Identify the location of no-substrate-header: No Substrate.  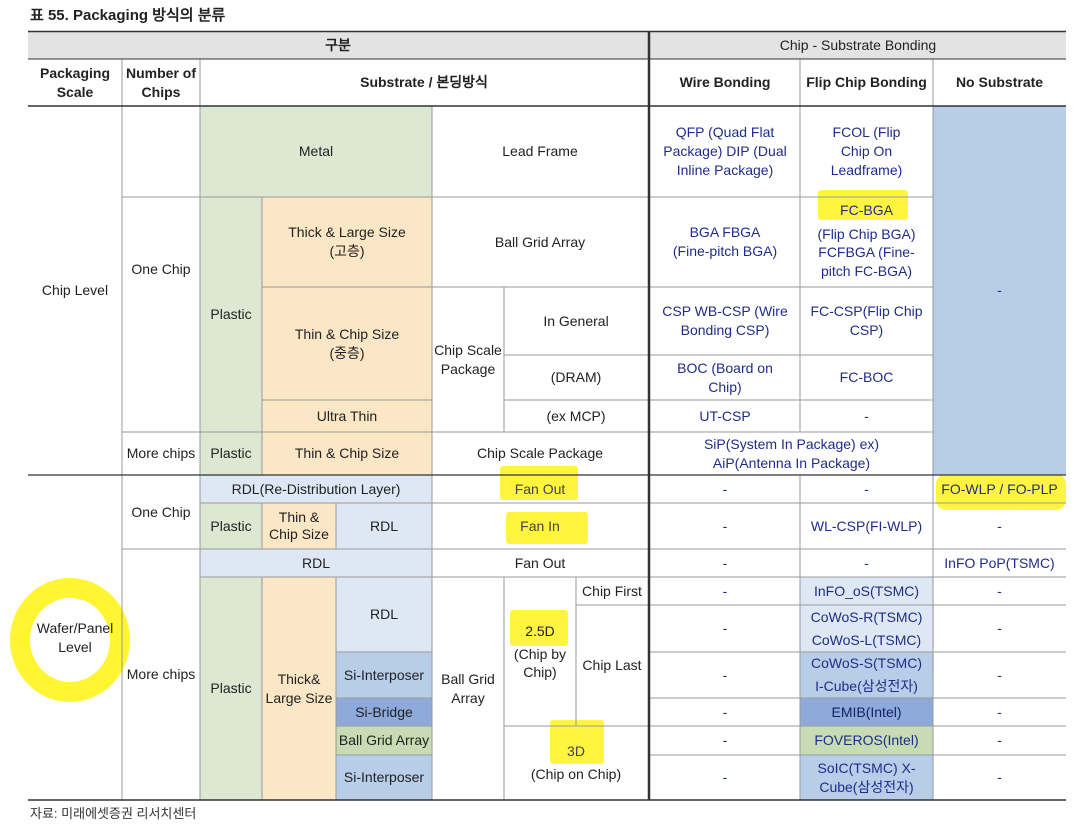
(999, 82).